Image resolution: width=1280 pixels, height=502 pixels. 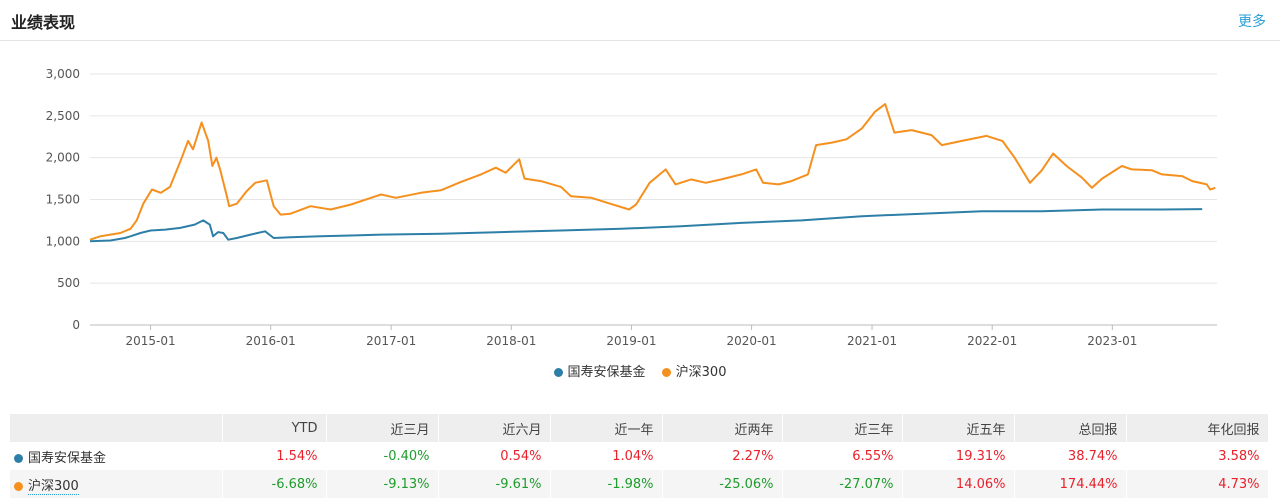 I want to click on table-cell: 1.04%, so click(x=606, y=456).